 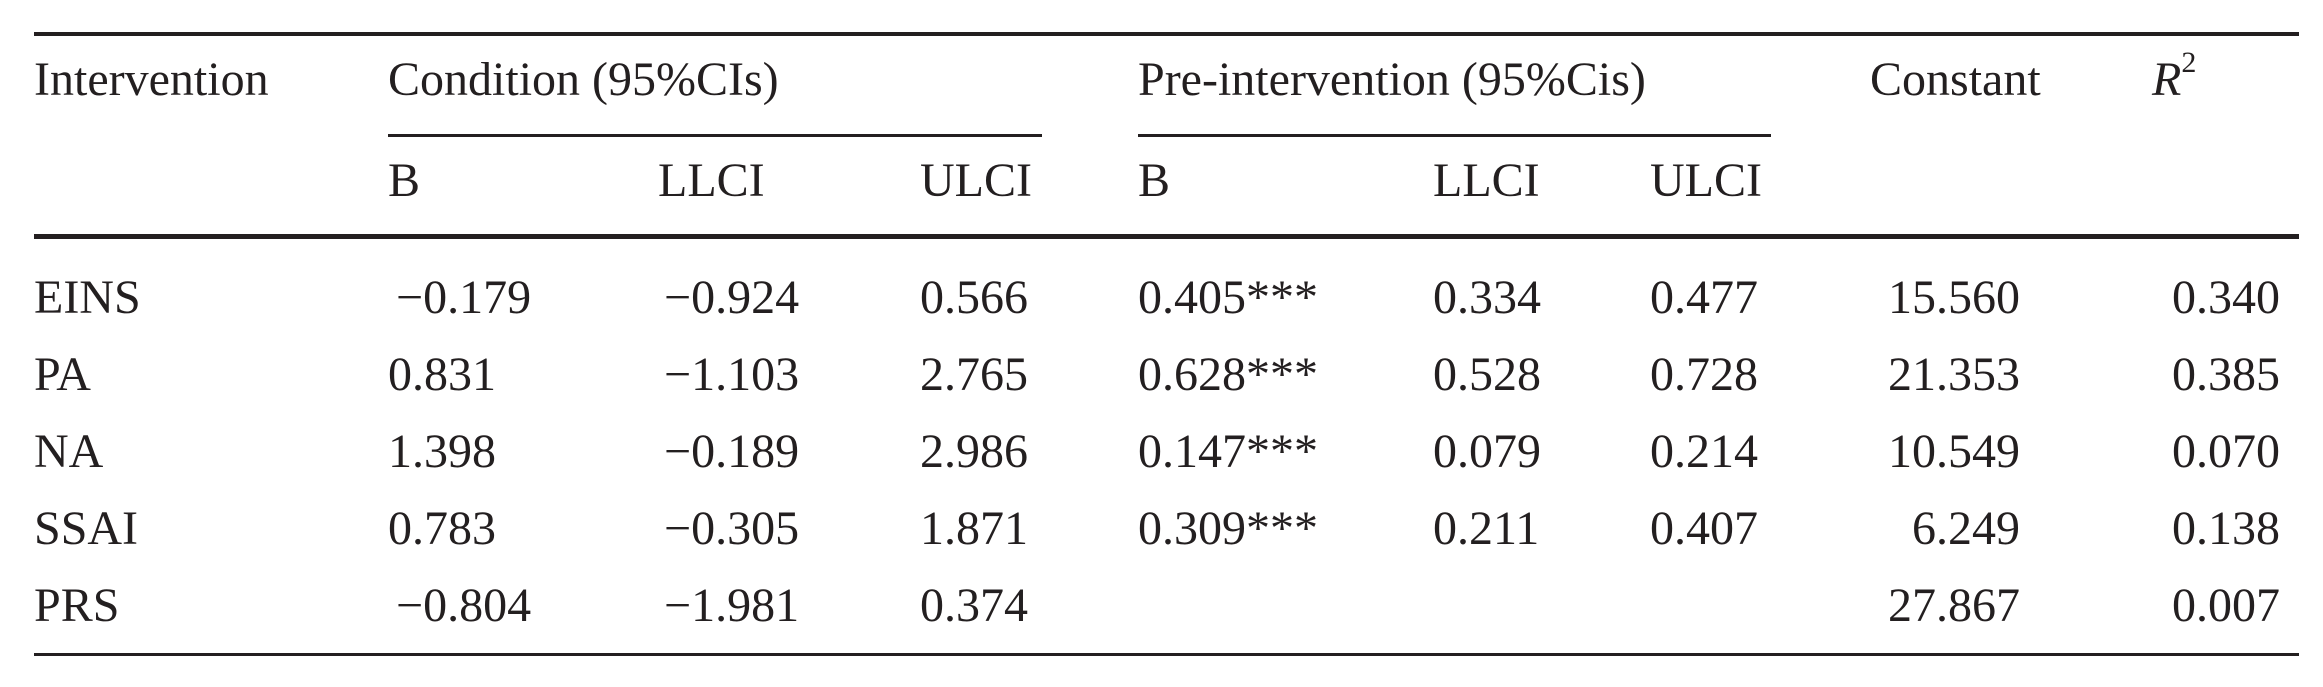 What do you see at coordinates (1704, 528) in the screenshot?
I see `cell-pre-ulci: 0.407` at bounding box center [1704, 528].